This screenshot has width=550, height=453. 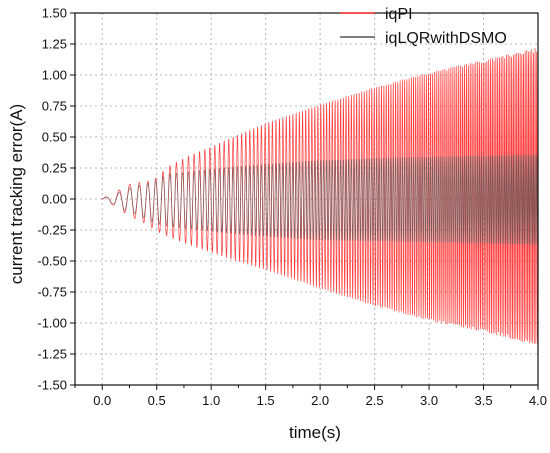 I want to click on x-tick-label: 0.5, so click(x=157, y=400).